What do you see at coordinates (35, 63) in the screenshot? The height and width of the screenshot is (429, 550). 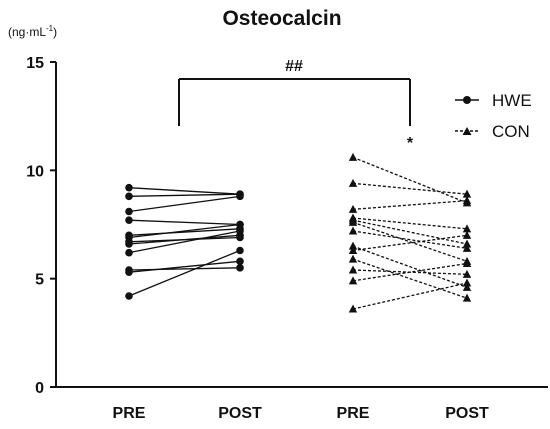 I see `y-tick-label: 15` at bounding box center [35, 63].